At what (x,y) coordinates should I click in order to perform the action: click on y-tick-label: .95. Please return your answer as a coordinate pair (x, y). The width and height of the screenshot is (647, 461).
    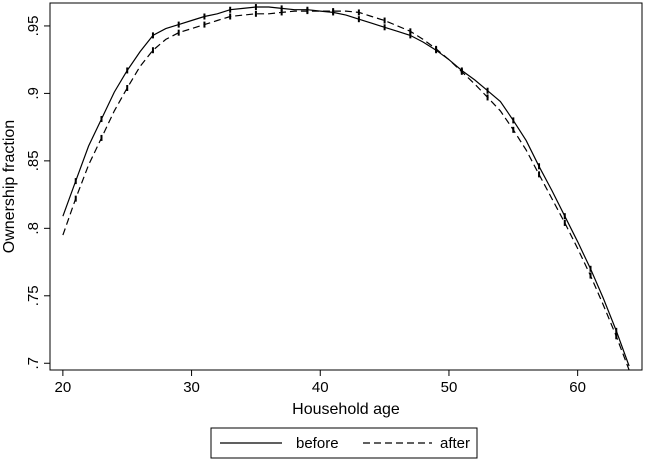
    Looking at the image, I should click on (33, 26).